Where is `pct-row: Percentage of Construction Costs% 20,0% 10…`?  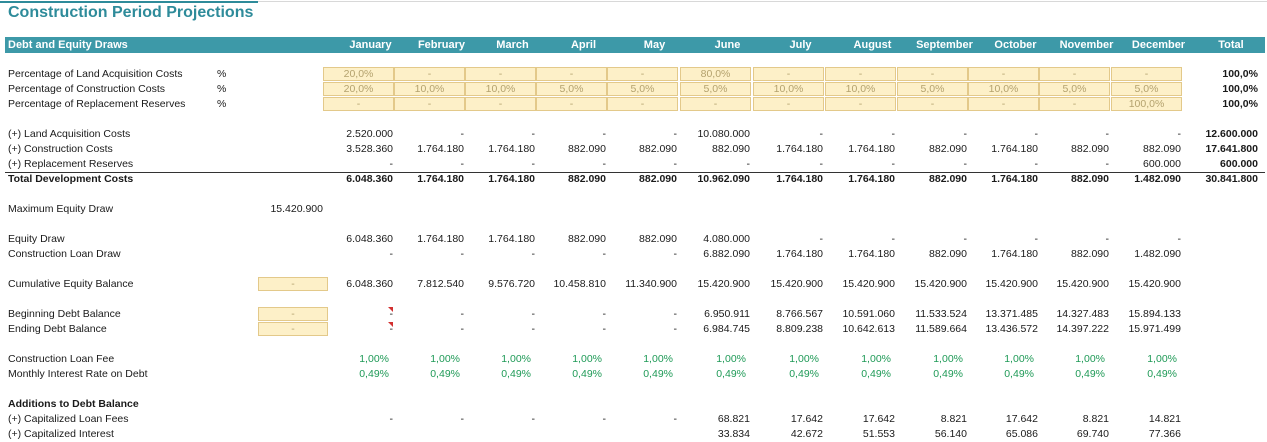
pct-row: Percentage of Construction Costs% 20,0% 10… is located at coordinates (633, 89).